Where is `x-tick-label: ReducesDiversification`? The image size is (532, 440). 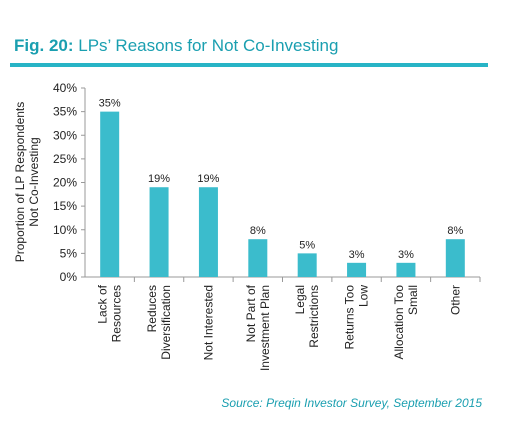
x-tick-label: ReducesDiversification is located at coordinates (159, 322).